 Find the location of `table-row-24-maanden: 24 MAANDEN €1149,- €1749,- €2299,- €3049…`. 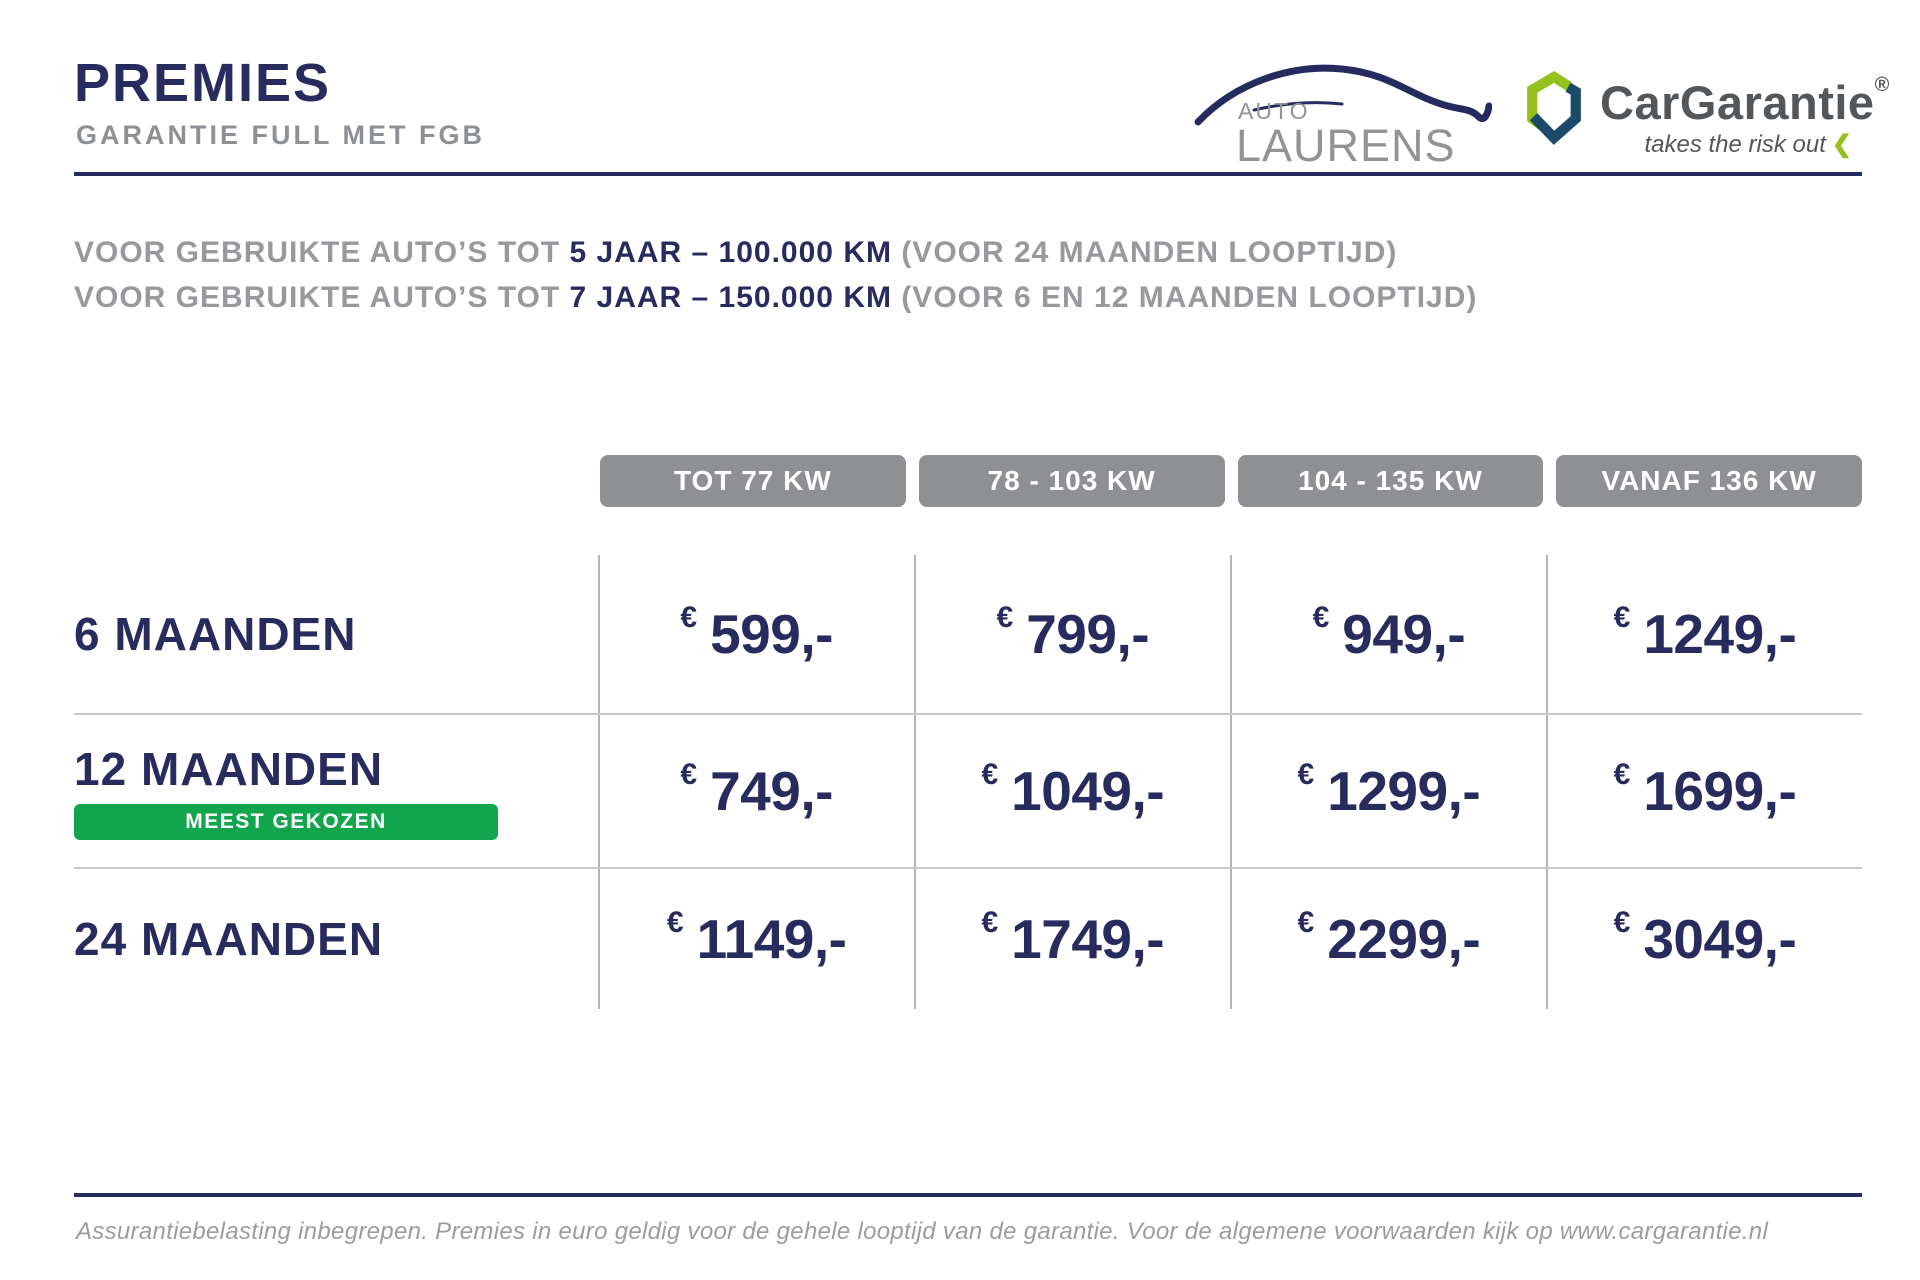

table-row-24-maanden: 24 MAANDEN €1149,- €1749,- €2299,- €3049… is located at coordinates (968, 939).